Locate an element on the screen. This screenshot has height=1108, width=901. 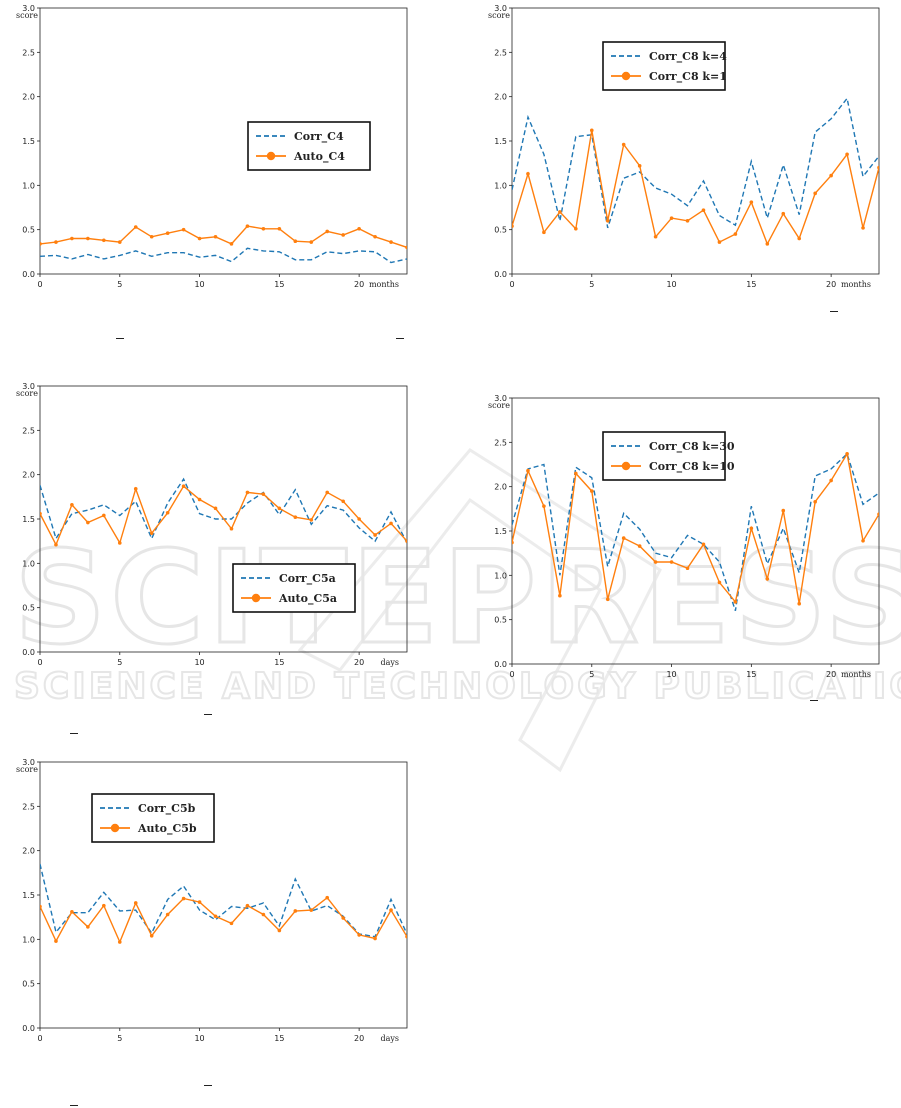
x-axis-label: days is located at coordinates (389, 1038).